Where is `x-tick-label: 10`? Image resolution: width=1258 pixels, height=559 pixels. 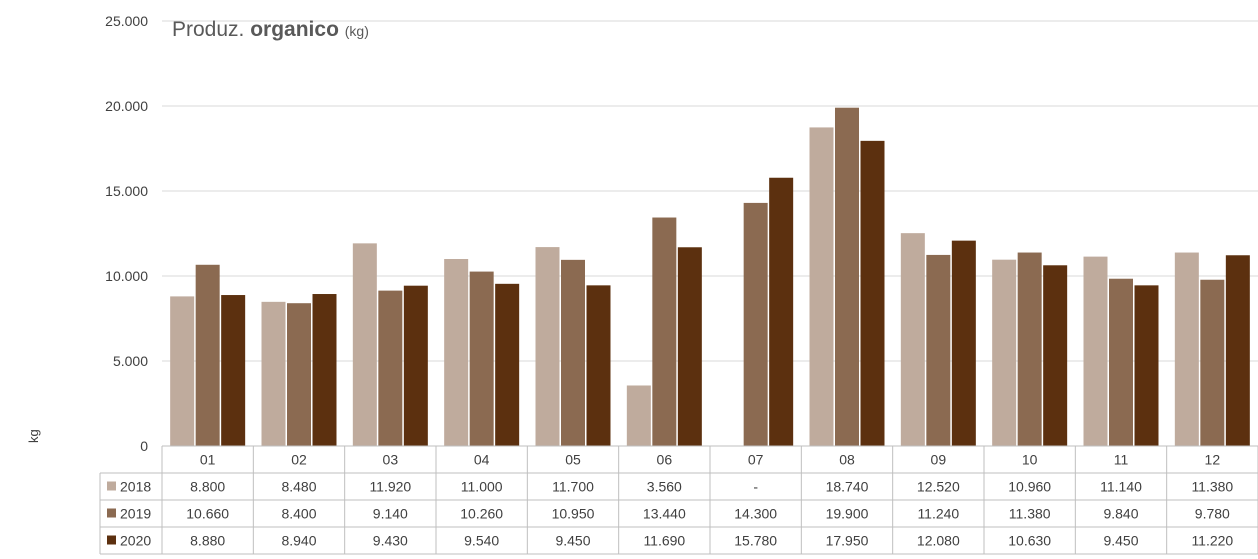 x-tick-label: 10 is located at coordinates (1030, 460).